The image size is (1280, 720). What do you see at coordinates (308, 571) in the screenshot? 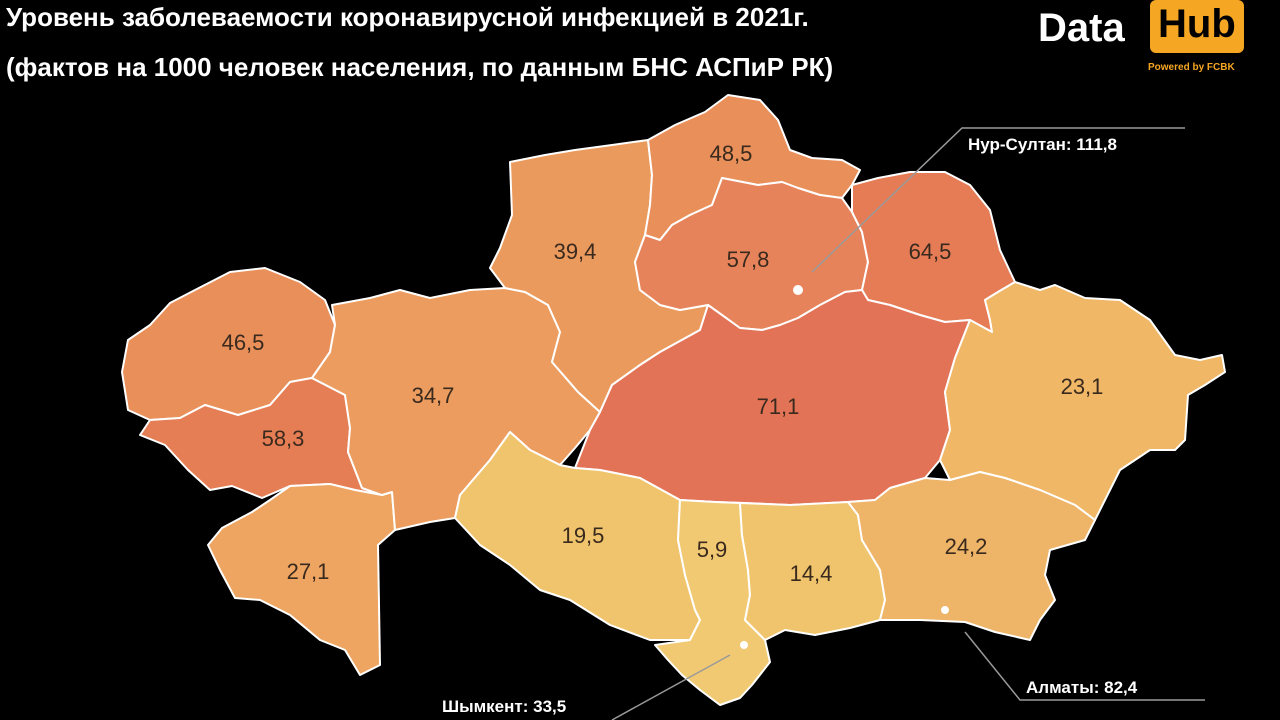
I see `region-value-mangystau: 27,1` at bounding box center [308, 571].